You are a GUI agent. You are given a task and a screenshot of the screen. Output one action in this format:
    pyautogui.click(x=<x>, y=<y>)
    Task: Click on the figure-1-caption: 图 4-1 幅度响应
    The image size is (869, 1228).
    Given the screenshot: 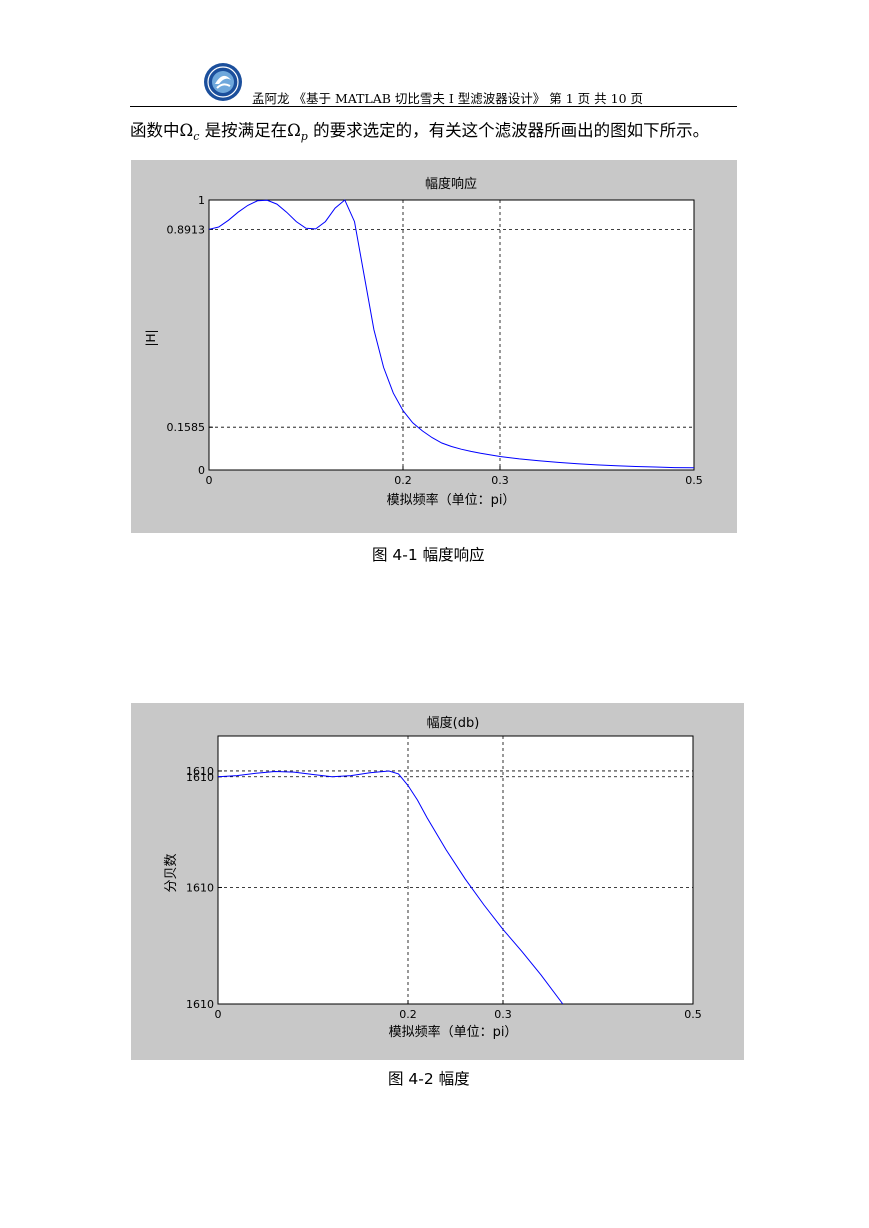 What is the action you would take?
    pyautogui.click(x=428, y=555)
    